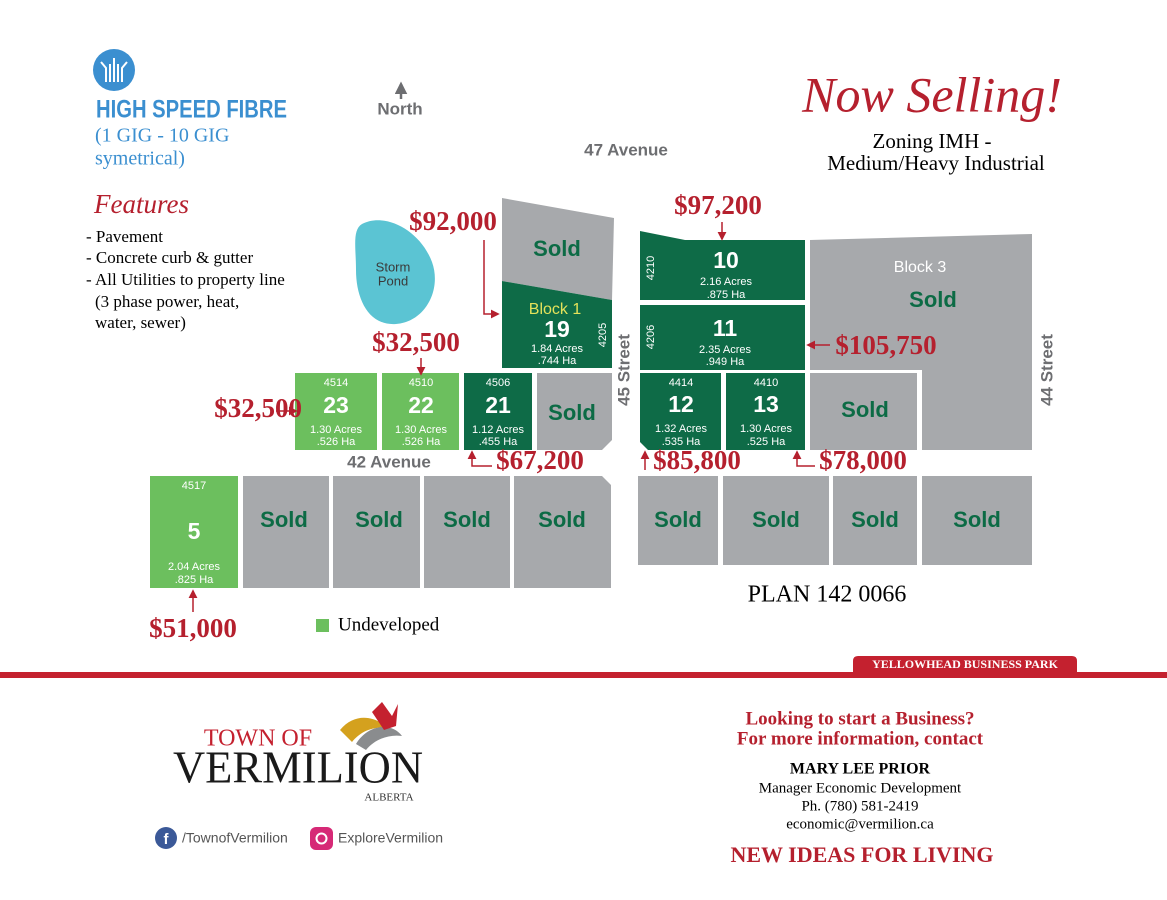  I want to click on lot-hectares: .875 Ha, so click(726, 295).